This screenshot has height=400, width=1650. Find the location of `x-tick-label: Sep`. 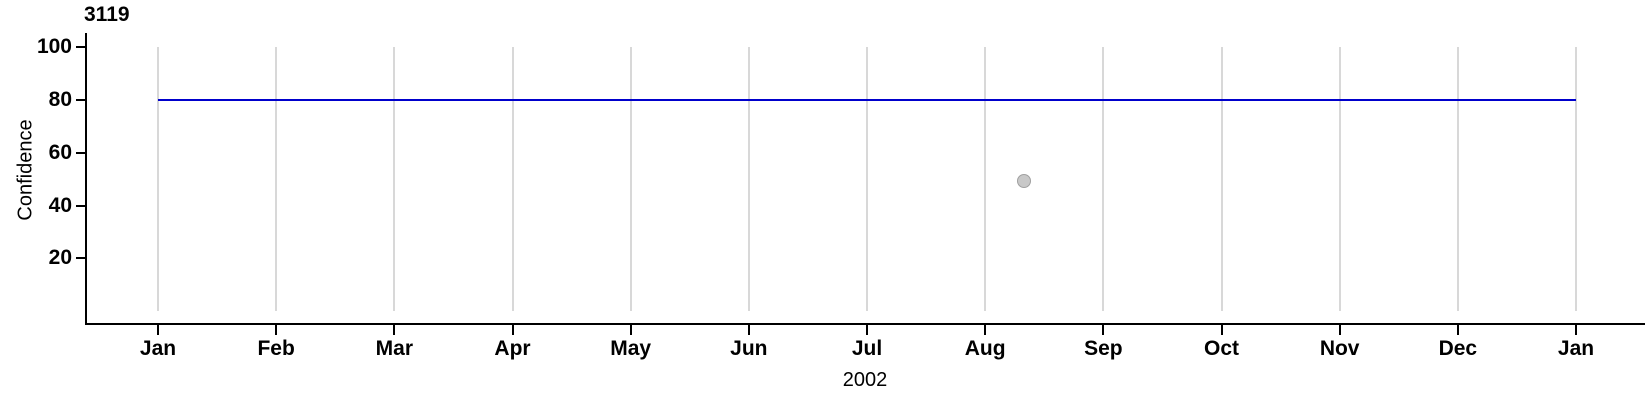

x-tick-label: Sep is located at coordinates (1103, 348).